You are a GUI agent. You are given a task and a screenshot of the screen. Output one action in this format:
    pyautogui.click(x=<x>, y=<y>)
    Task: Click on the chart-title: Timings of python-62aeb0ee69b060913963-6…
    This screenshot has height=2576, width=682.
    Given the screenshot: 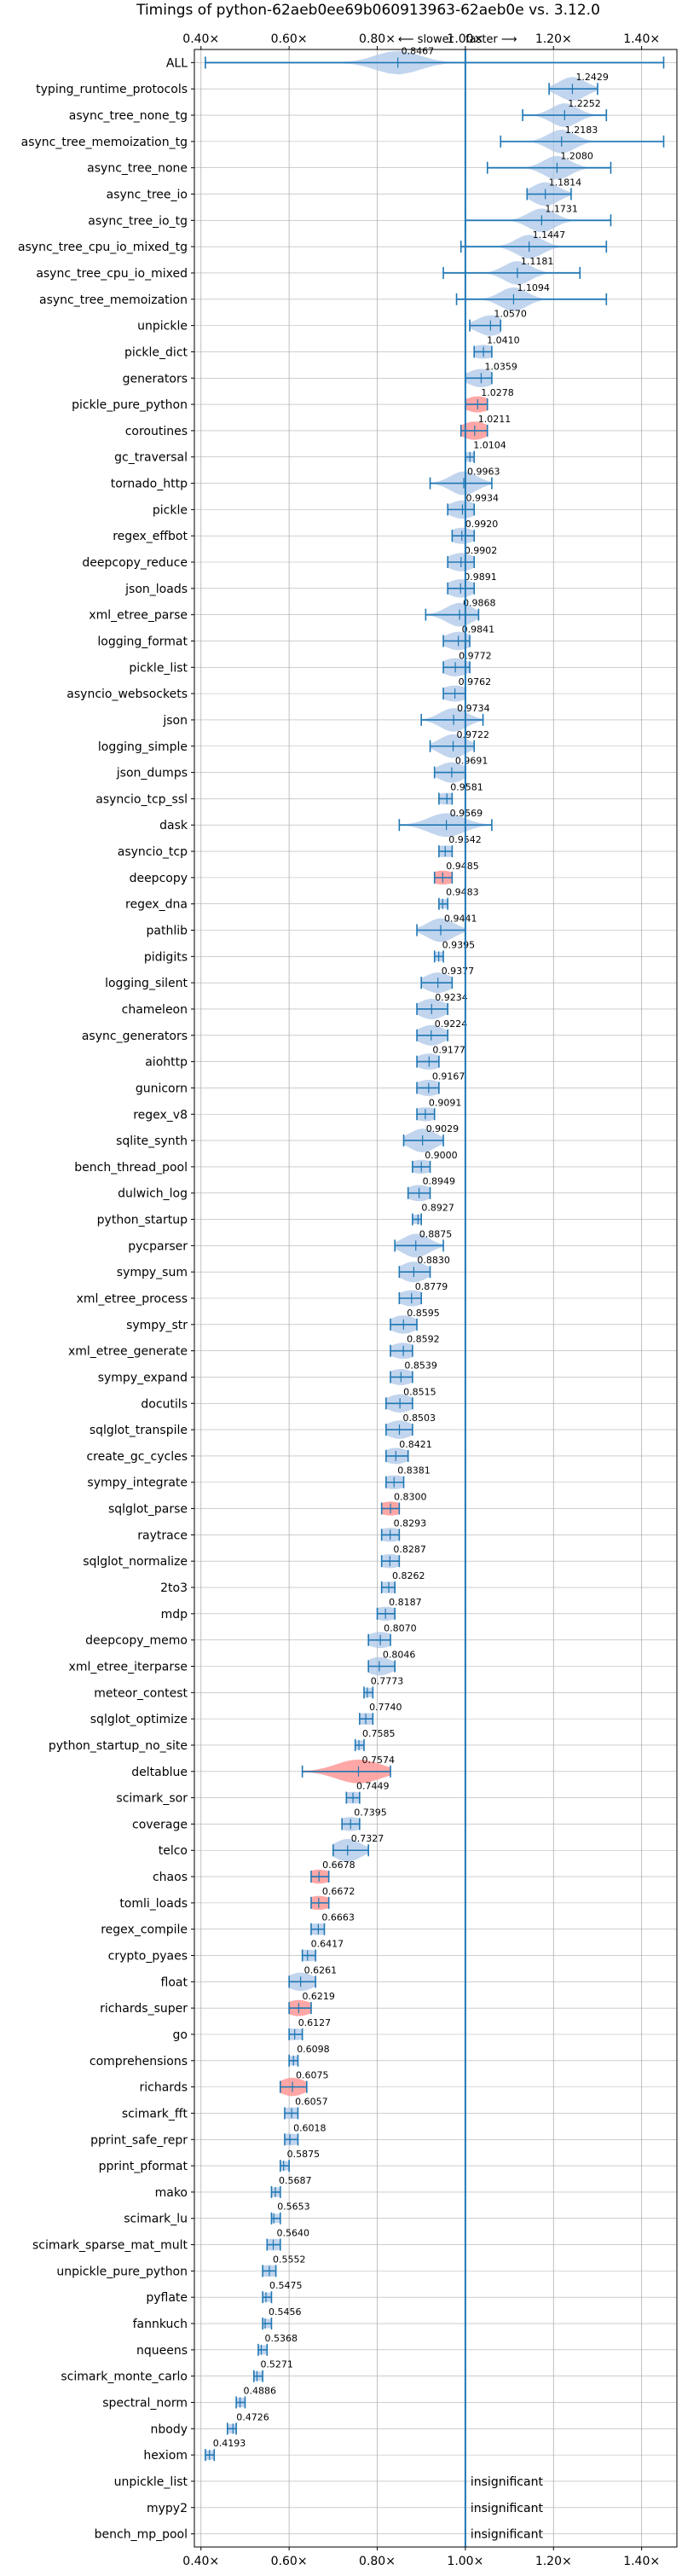 What is the action you would take?
    pyautogui.click(x=368, y=10)
    